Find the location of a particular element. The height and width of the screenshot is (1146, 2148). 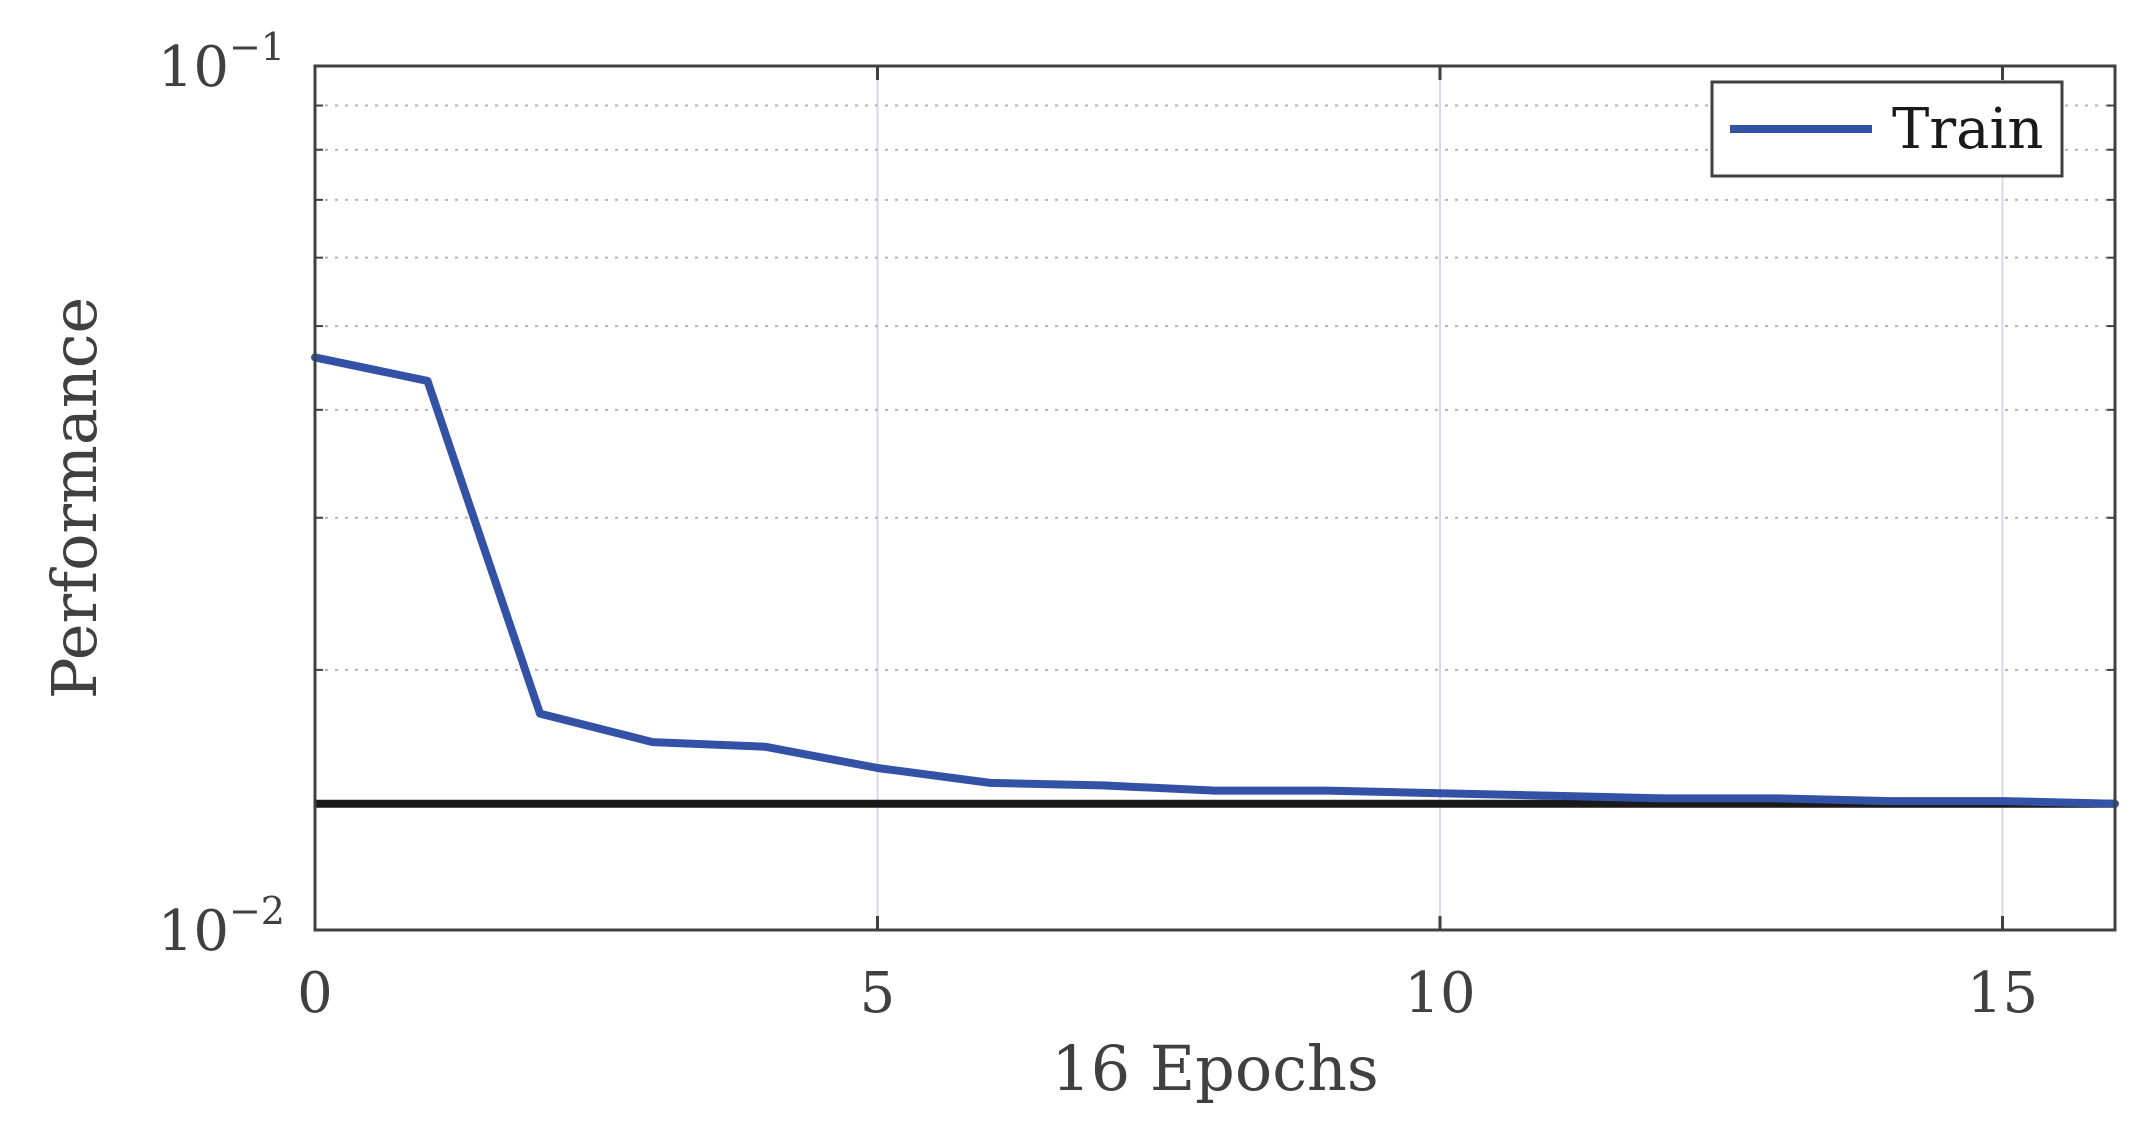

x-tick-label: 5 is located at coordinates (878, 993).